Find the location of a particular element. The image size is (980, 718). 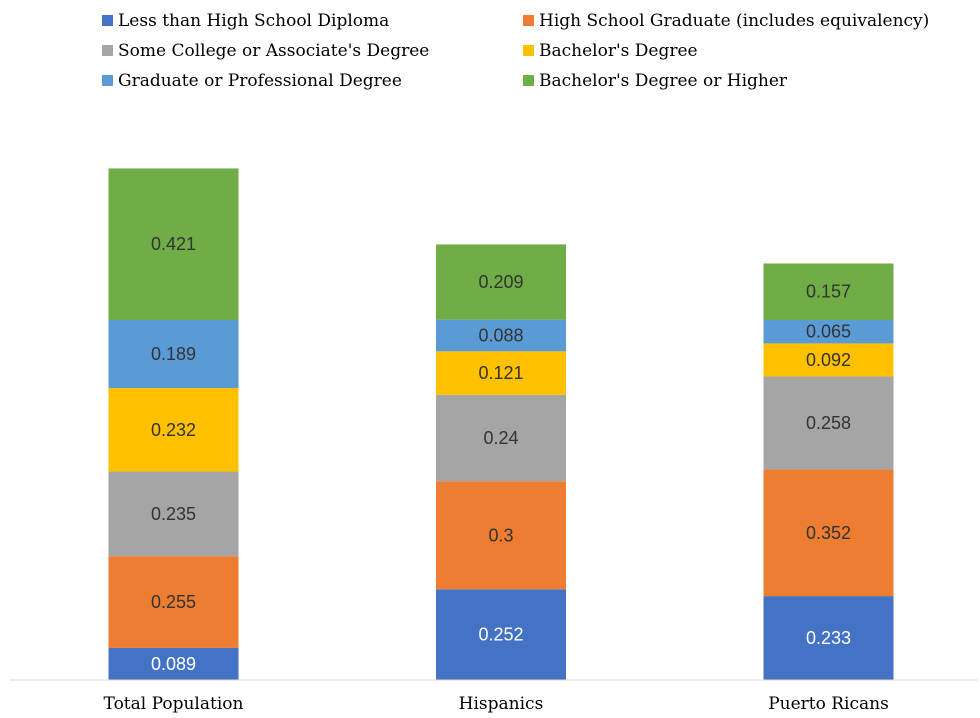

data-label: 0.3 is located at coordinates (500, 535).